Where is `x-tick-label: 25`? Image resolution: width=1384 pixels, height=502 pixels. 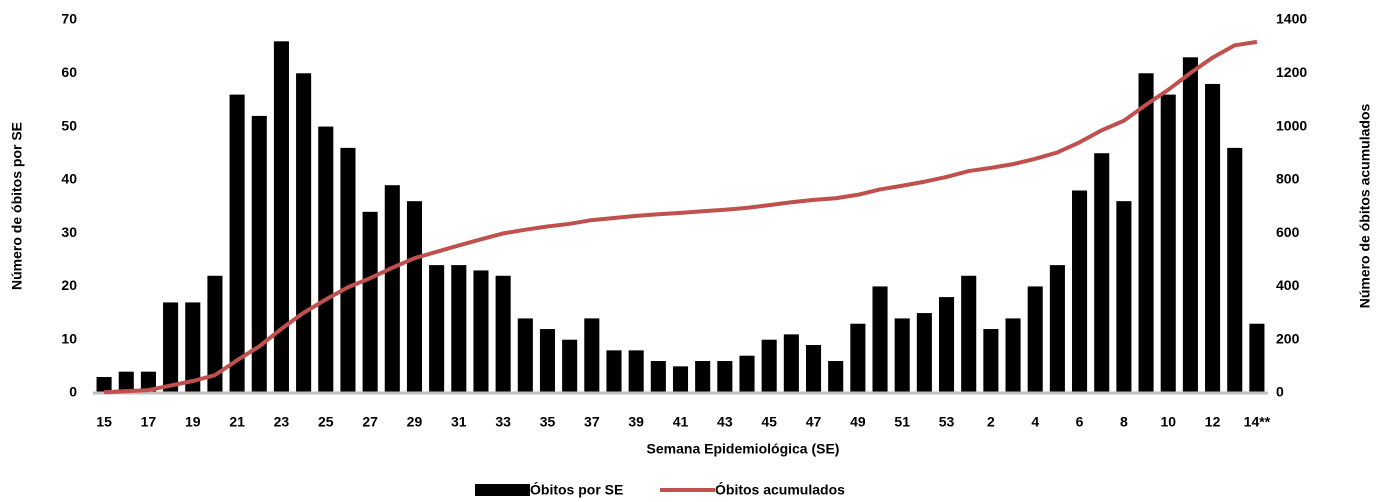
x-tick-label: 25 is located at coordinates (326, 422).